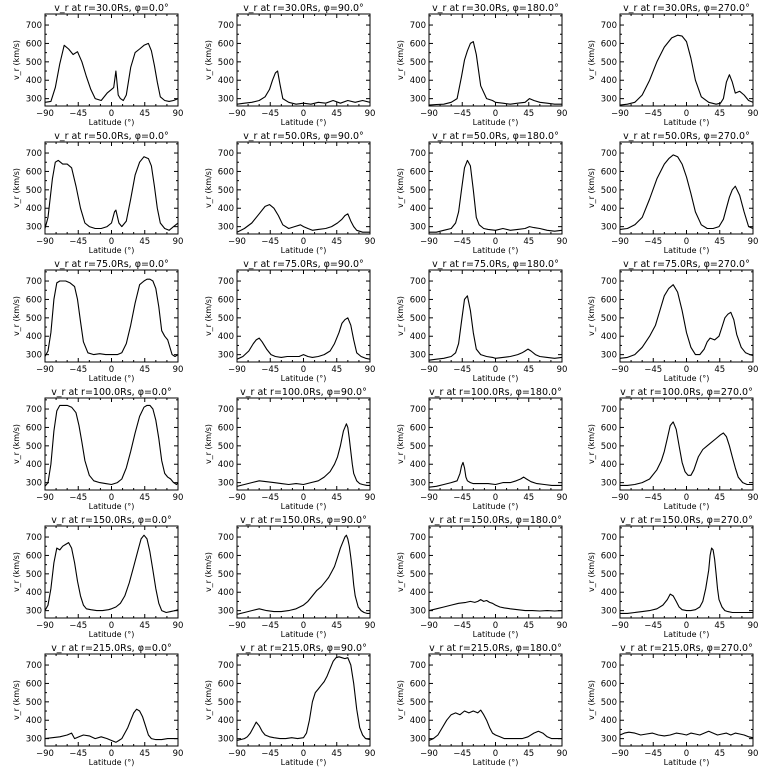  I want to click on panel-title: v_r at r=50.0Rs, φ=270.0°, so click(686, 136).